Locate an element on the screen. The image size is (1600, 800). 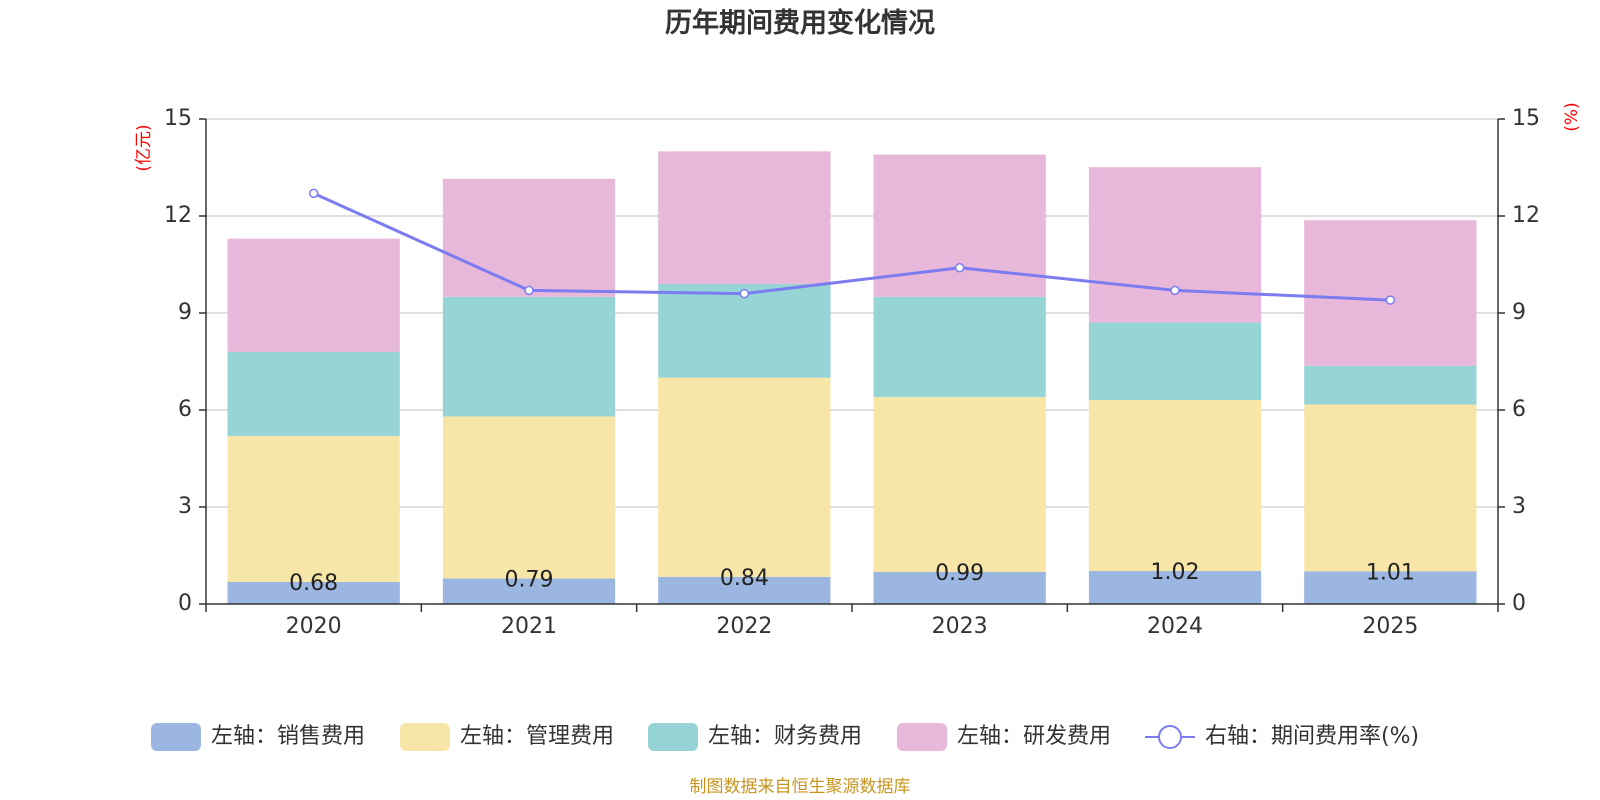
legend-label-4: 左轴：研发费用 is located at coordinates (1034, 736).